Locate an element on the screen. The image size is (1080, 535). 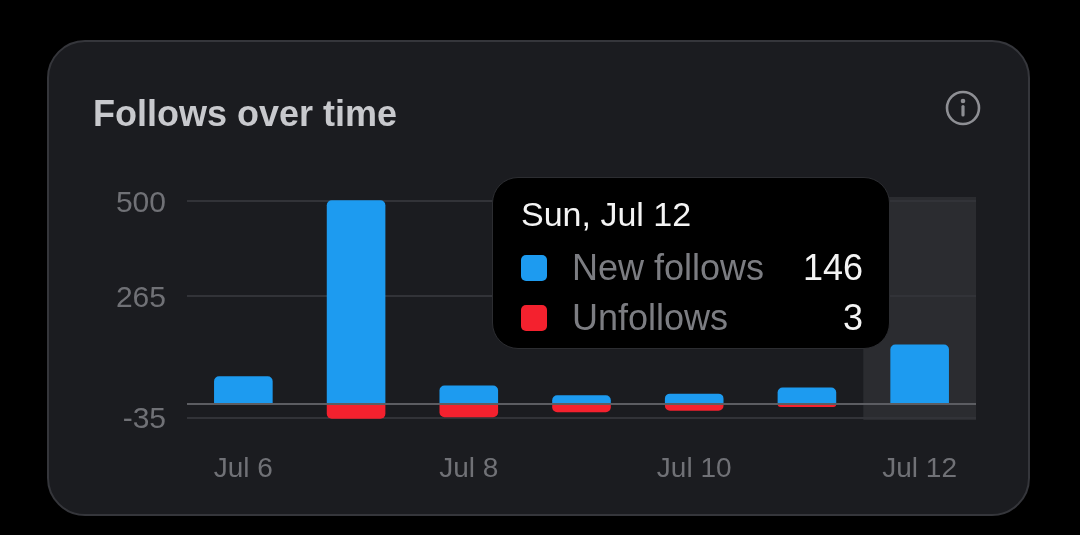
x-tick-label: Jul 8 is located at coordinates (469, 467).